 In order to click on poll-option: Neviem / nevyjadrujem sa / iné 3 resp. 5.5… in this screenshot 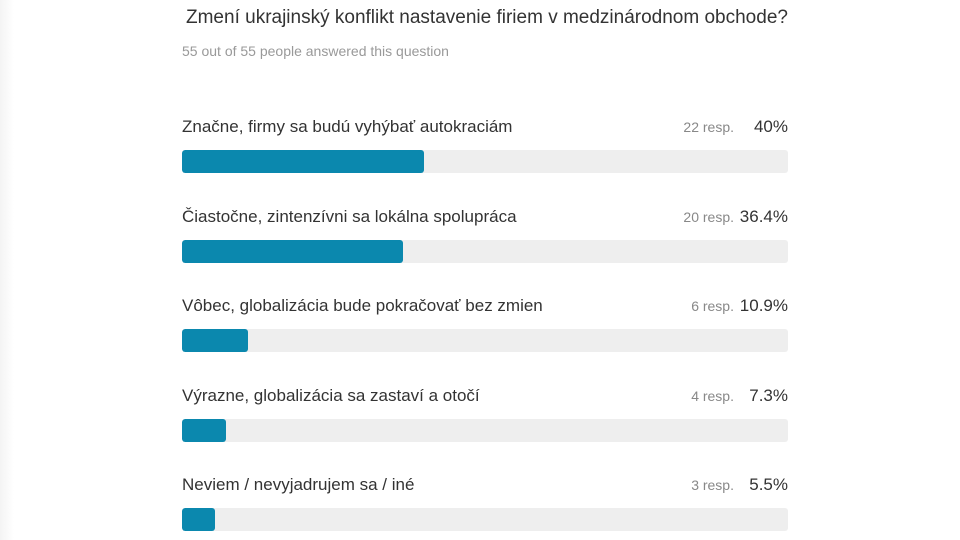, I will do `click(485, 505)`.